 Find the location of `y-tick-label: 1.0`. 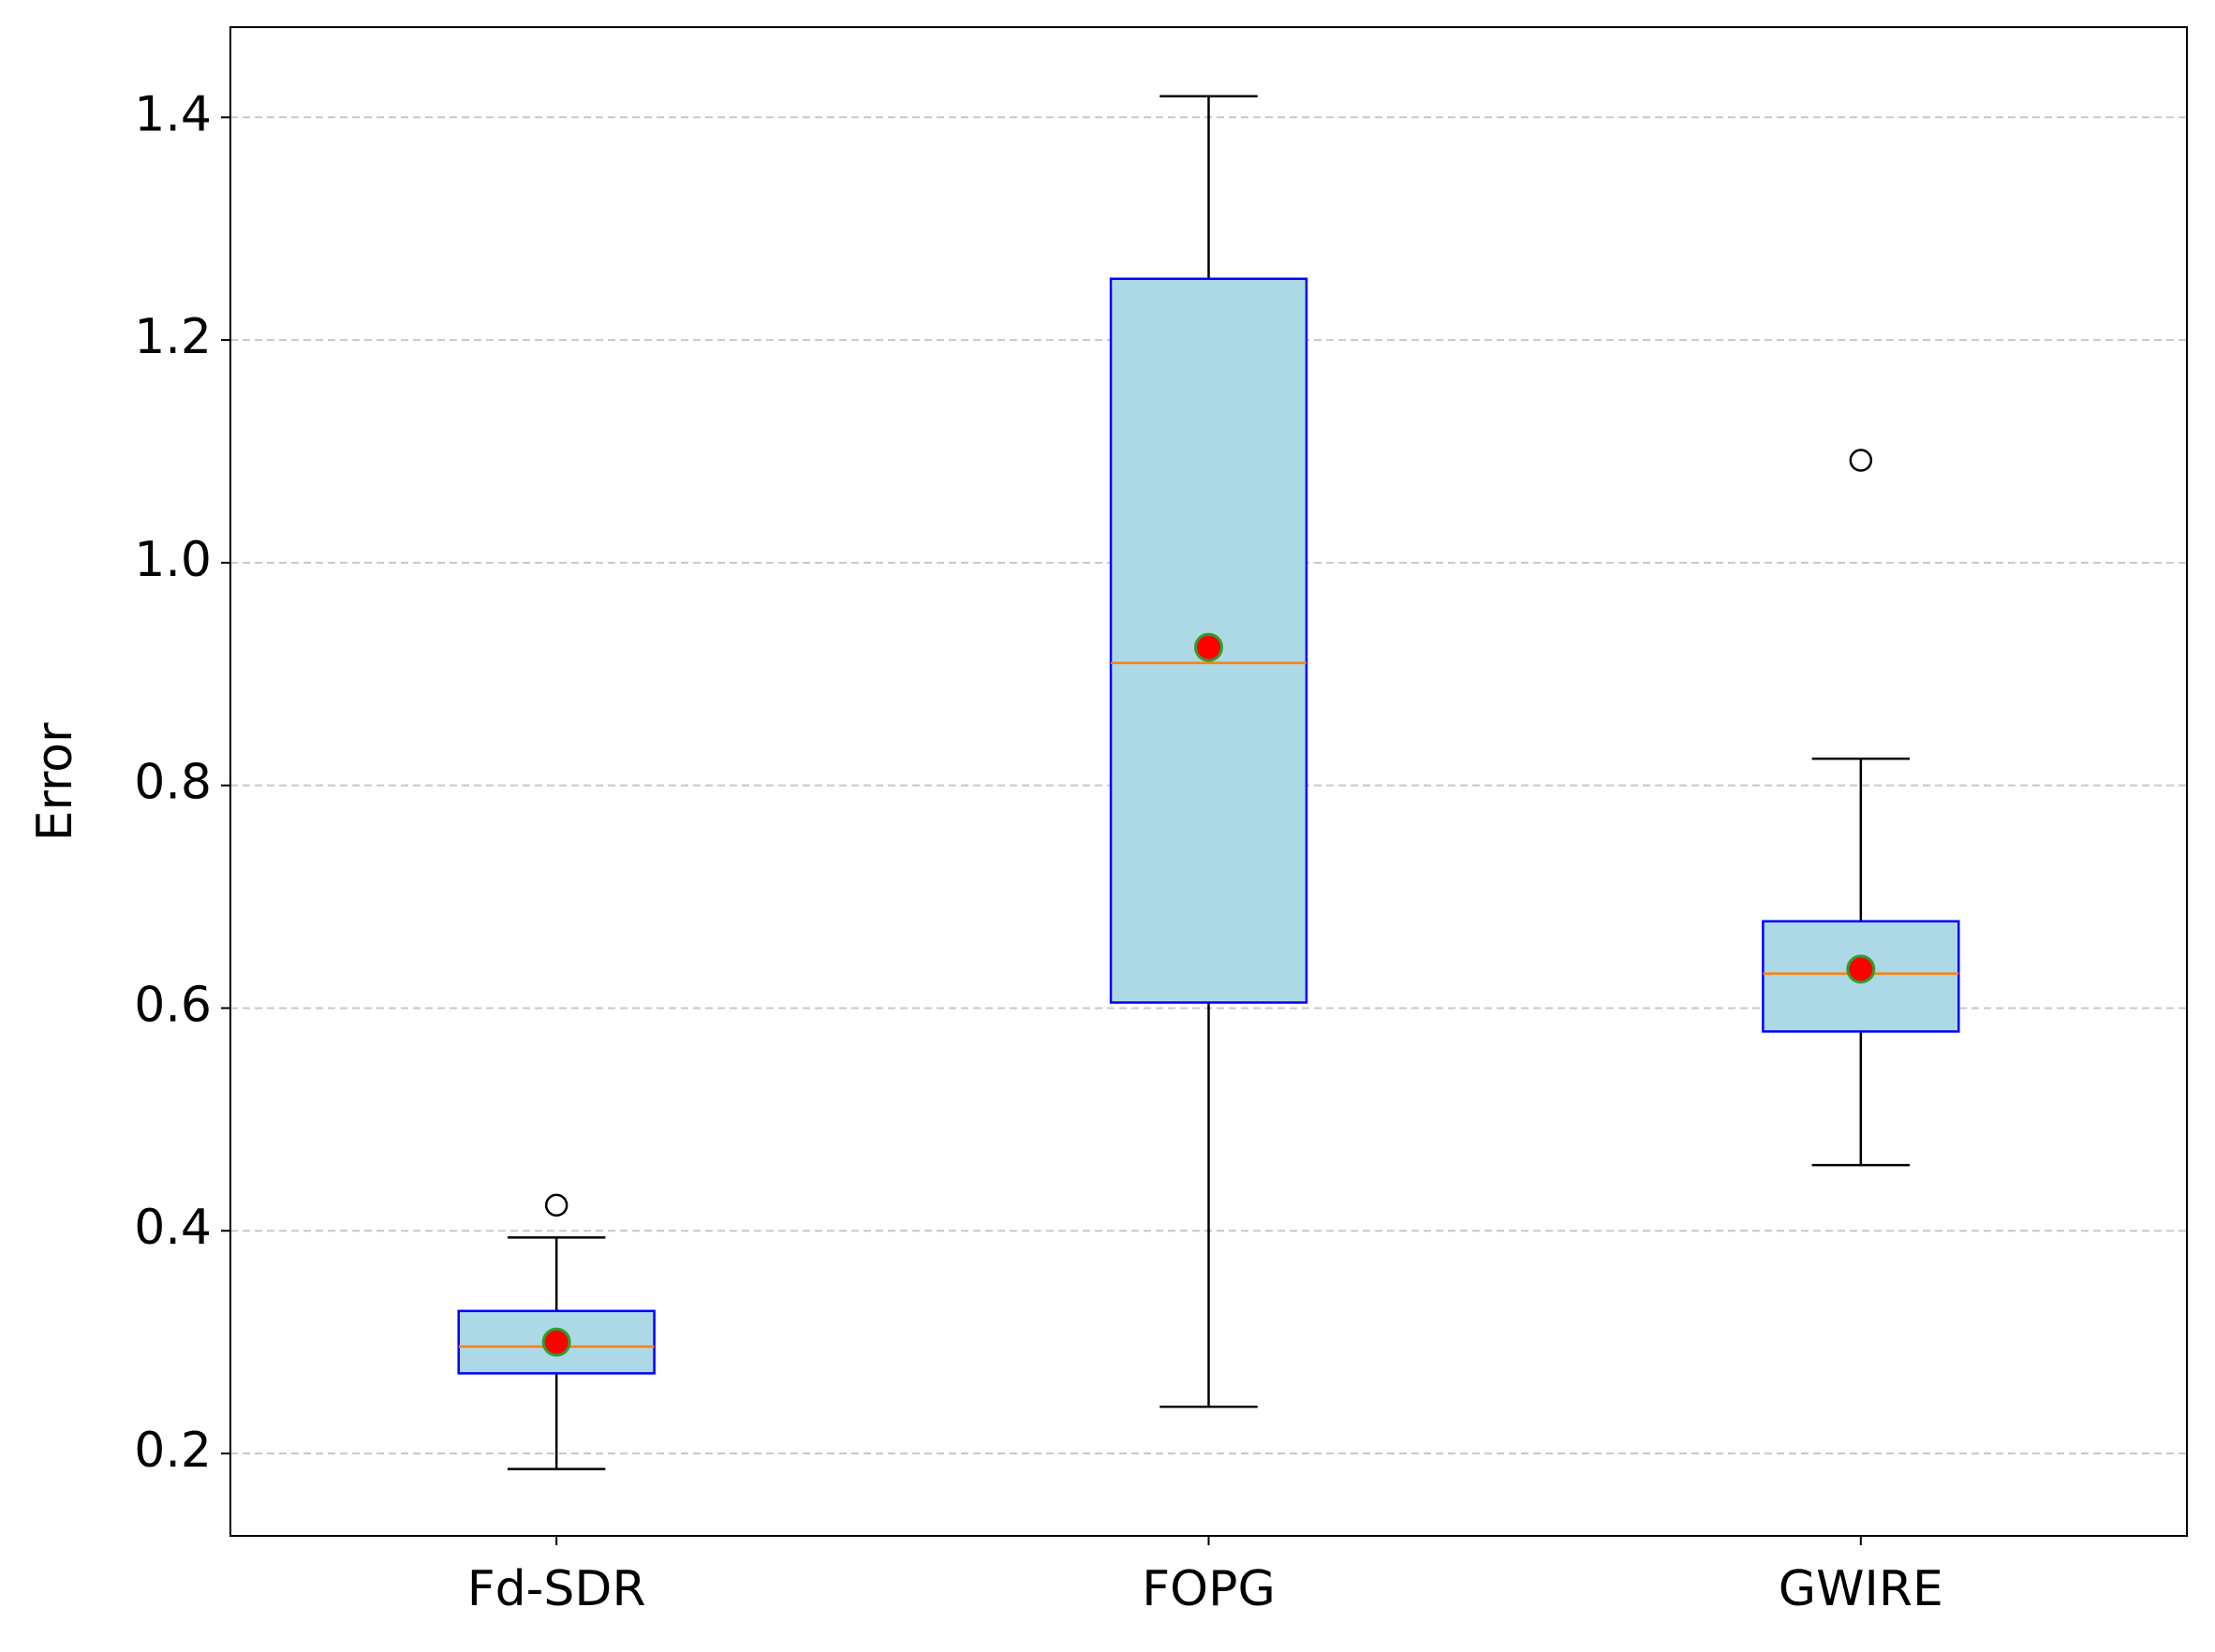

y-tick-label: 1.0 is located at coordinates (173, 560).